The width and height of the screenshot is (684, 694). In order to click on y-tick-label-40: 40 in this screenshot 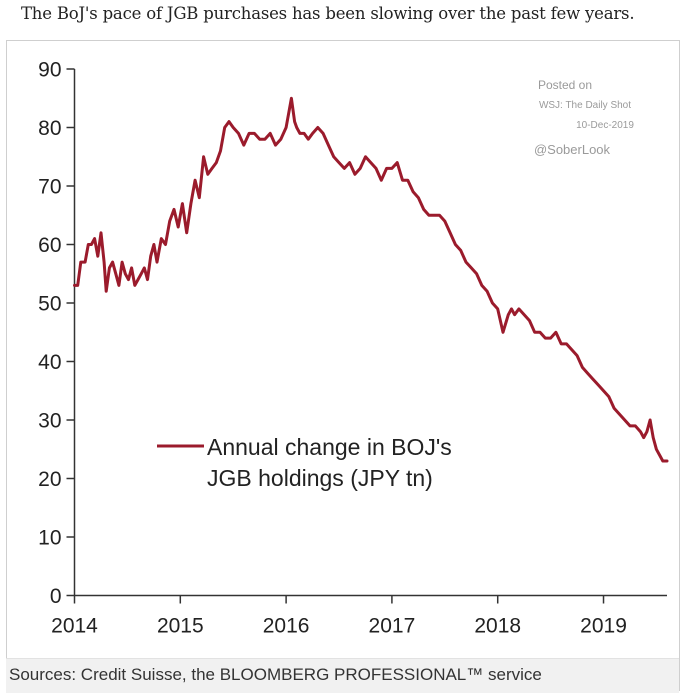, I will do `click(49, 362)`.